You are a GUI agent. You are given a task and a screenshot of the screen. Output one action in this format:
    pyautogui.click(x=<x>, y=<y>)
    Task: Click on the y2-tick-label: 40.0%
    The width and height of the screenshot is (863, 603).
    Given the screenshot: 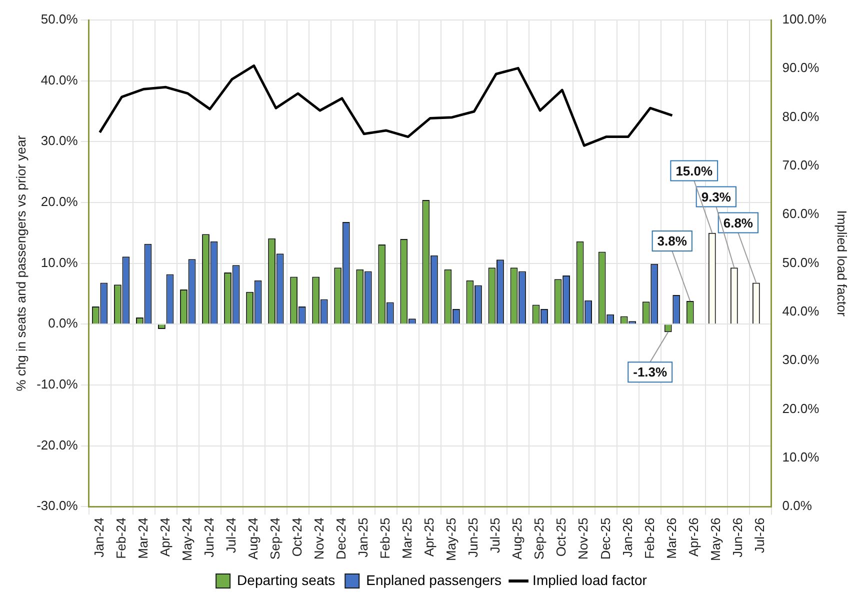 What is the action you would take?
    pyautogui.click(x=801, y=311)
    